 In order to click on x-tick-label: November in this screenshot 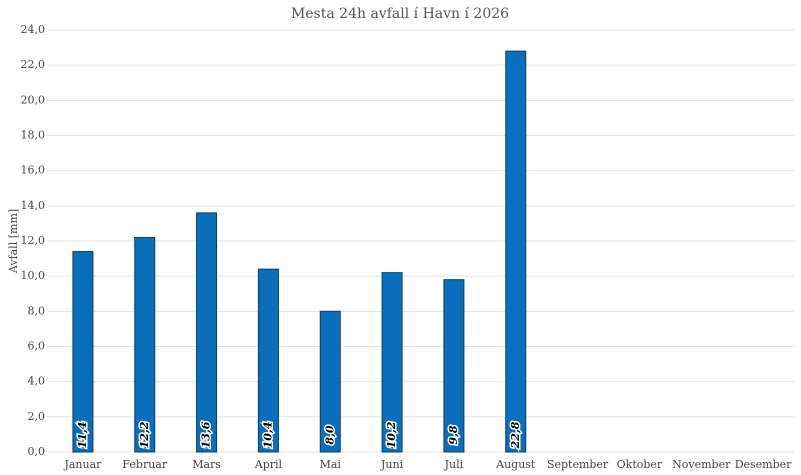, I will do `click(701, 464)`.